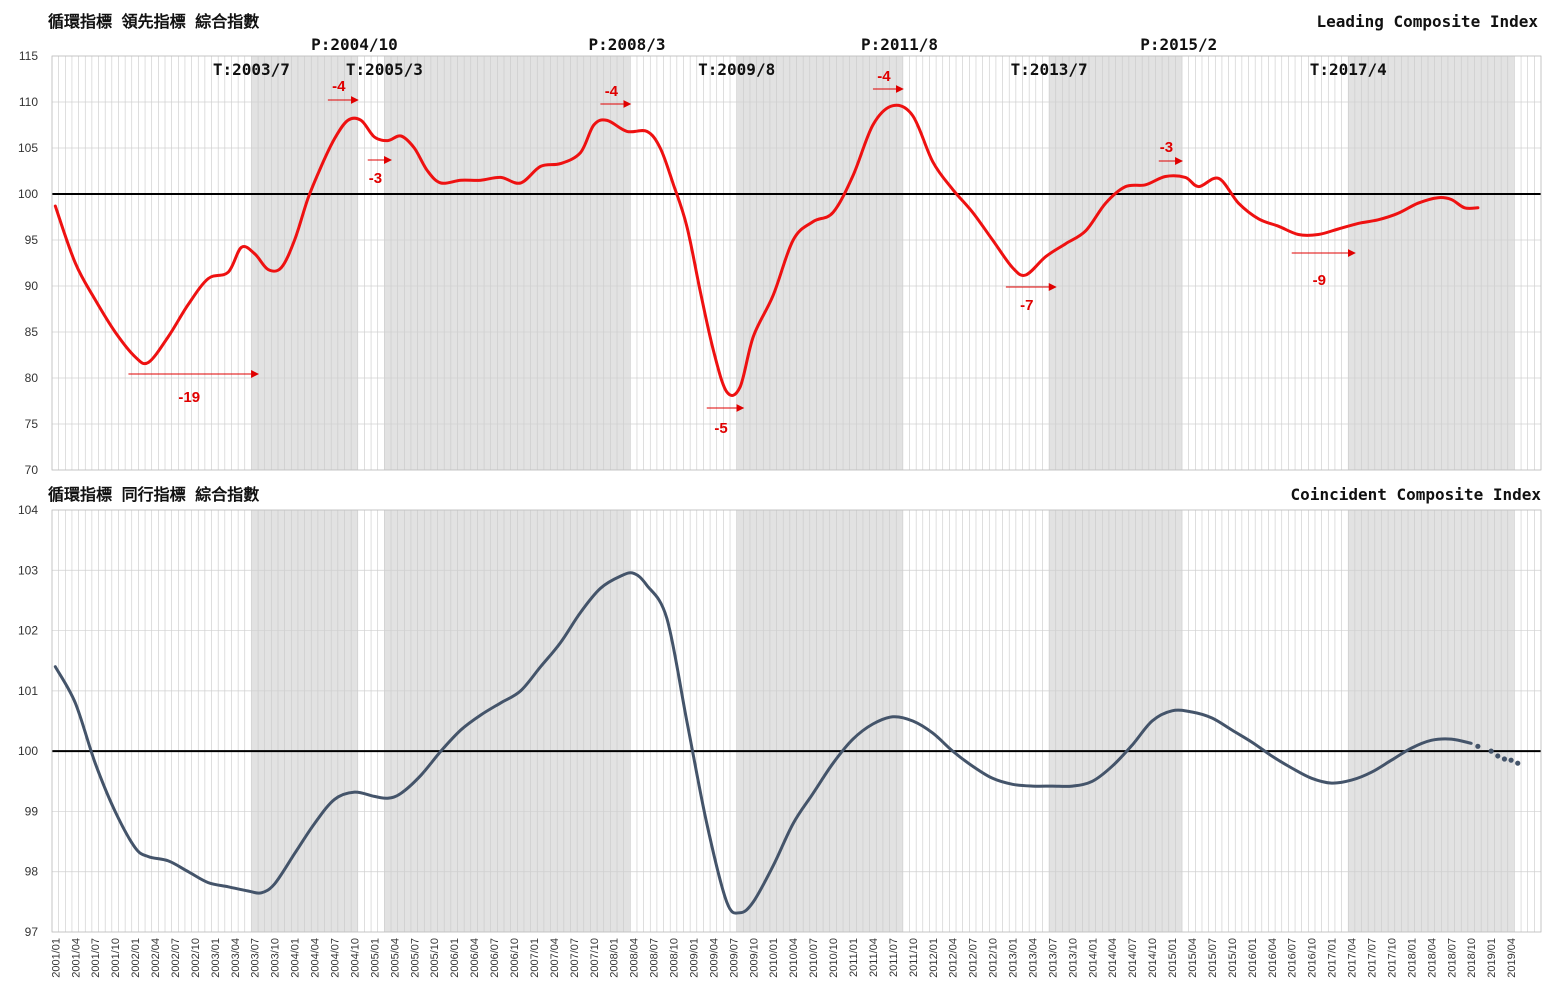  I want to click on x-tick-label: 2006/01, so click(455, 958).